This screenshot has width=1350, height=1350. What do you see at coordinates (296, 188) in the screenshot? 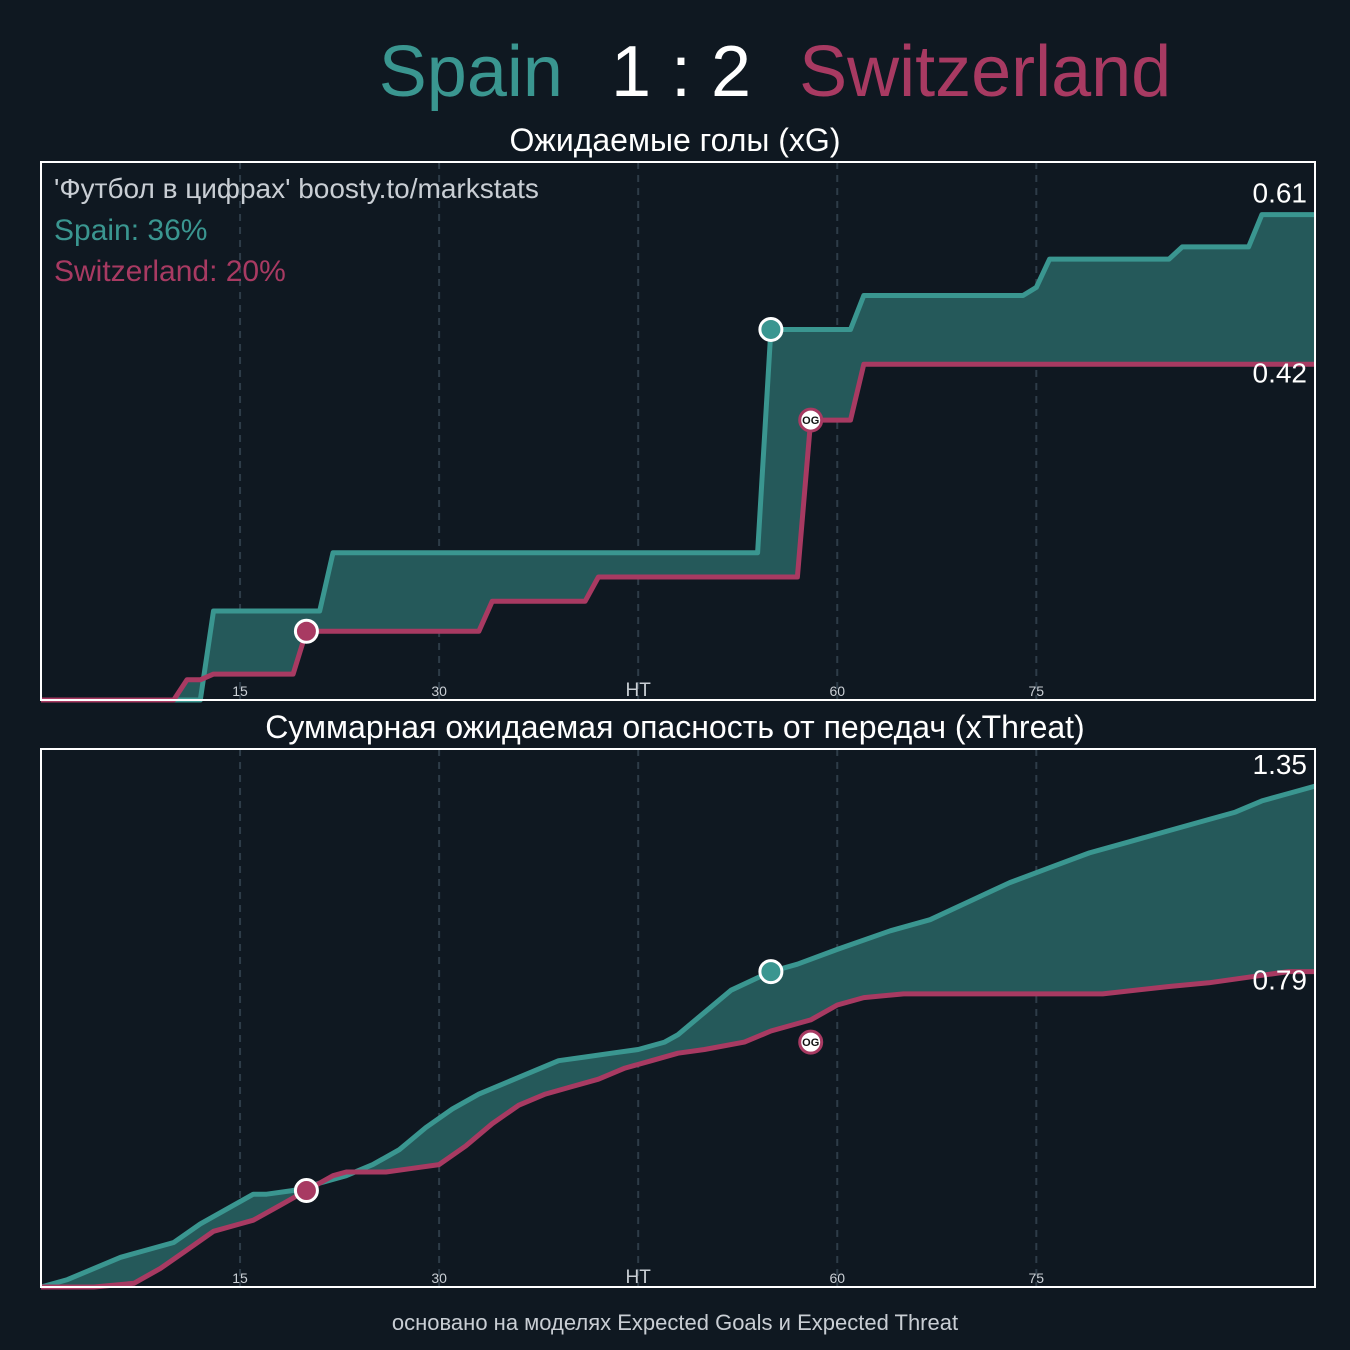
I see `watermark: 'Футбол в цифрах' boosty.to/markstats` at bounding box center [296, 188].